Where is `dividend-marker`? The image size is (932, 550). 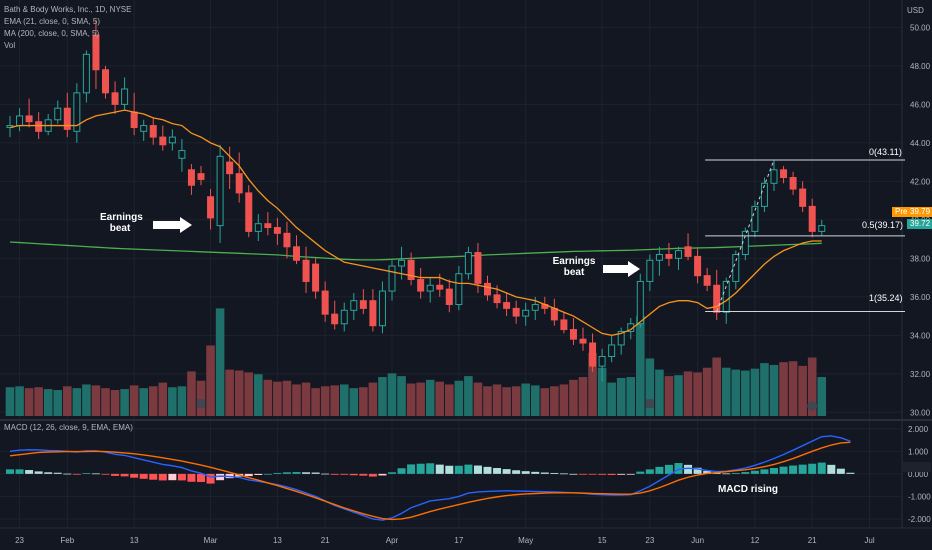 dividend-marker is located at coordinates (812, 406).